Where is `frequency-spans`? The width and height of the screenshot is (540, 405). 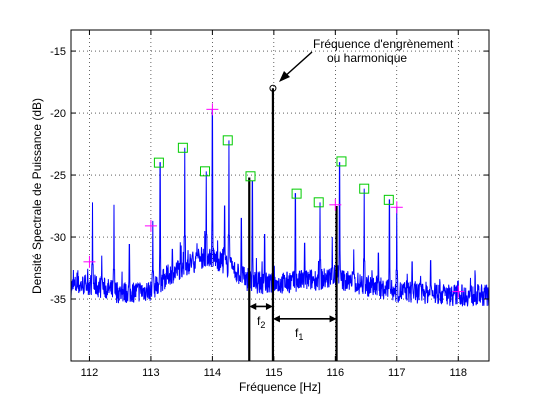
frequency-spans is located at coordinates (293, 312).